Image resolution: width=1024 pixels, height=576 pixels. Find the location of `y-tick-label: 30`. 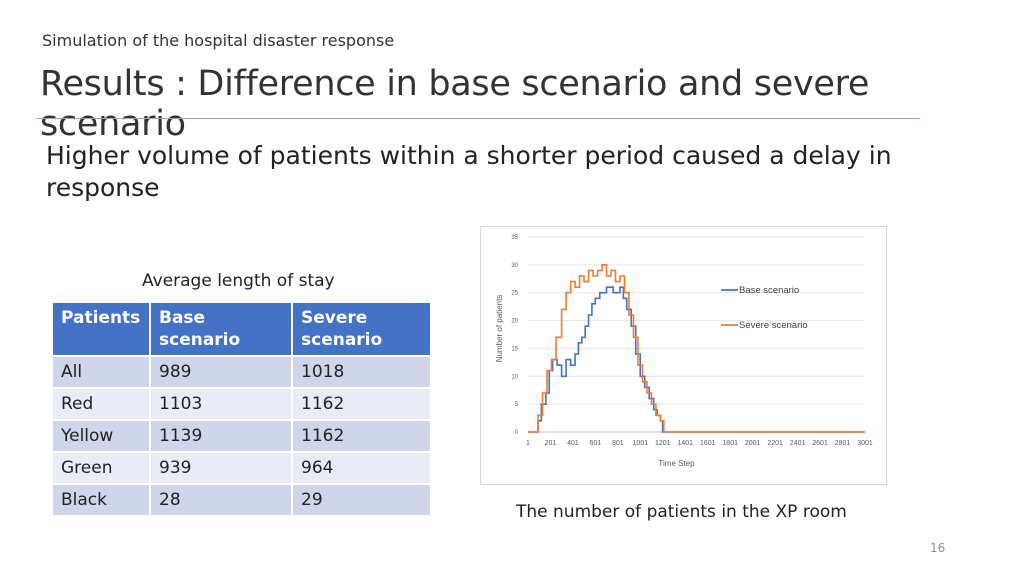

y-tick-label: 30 is located at coordinates (514, 266).